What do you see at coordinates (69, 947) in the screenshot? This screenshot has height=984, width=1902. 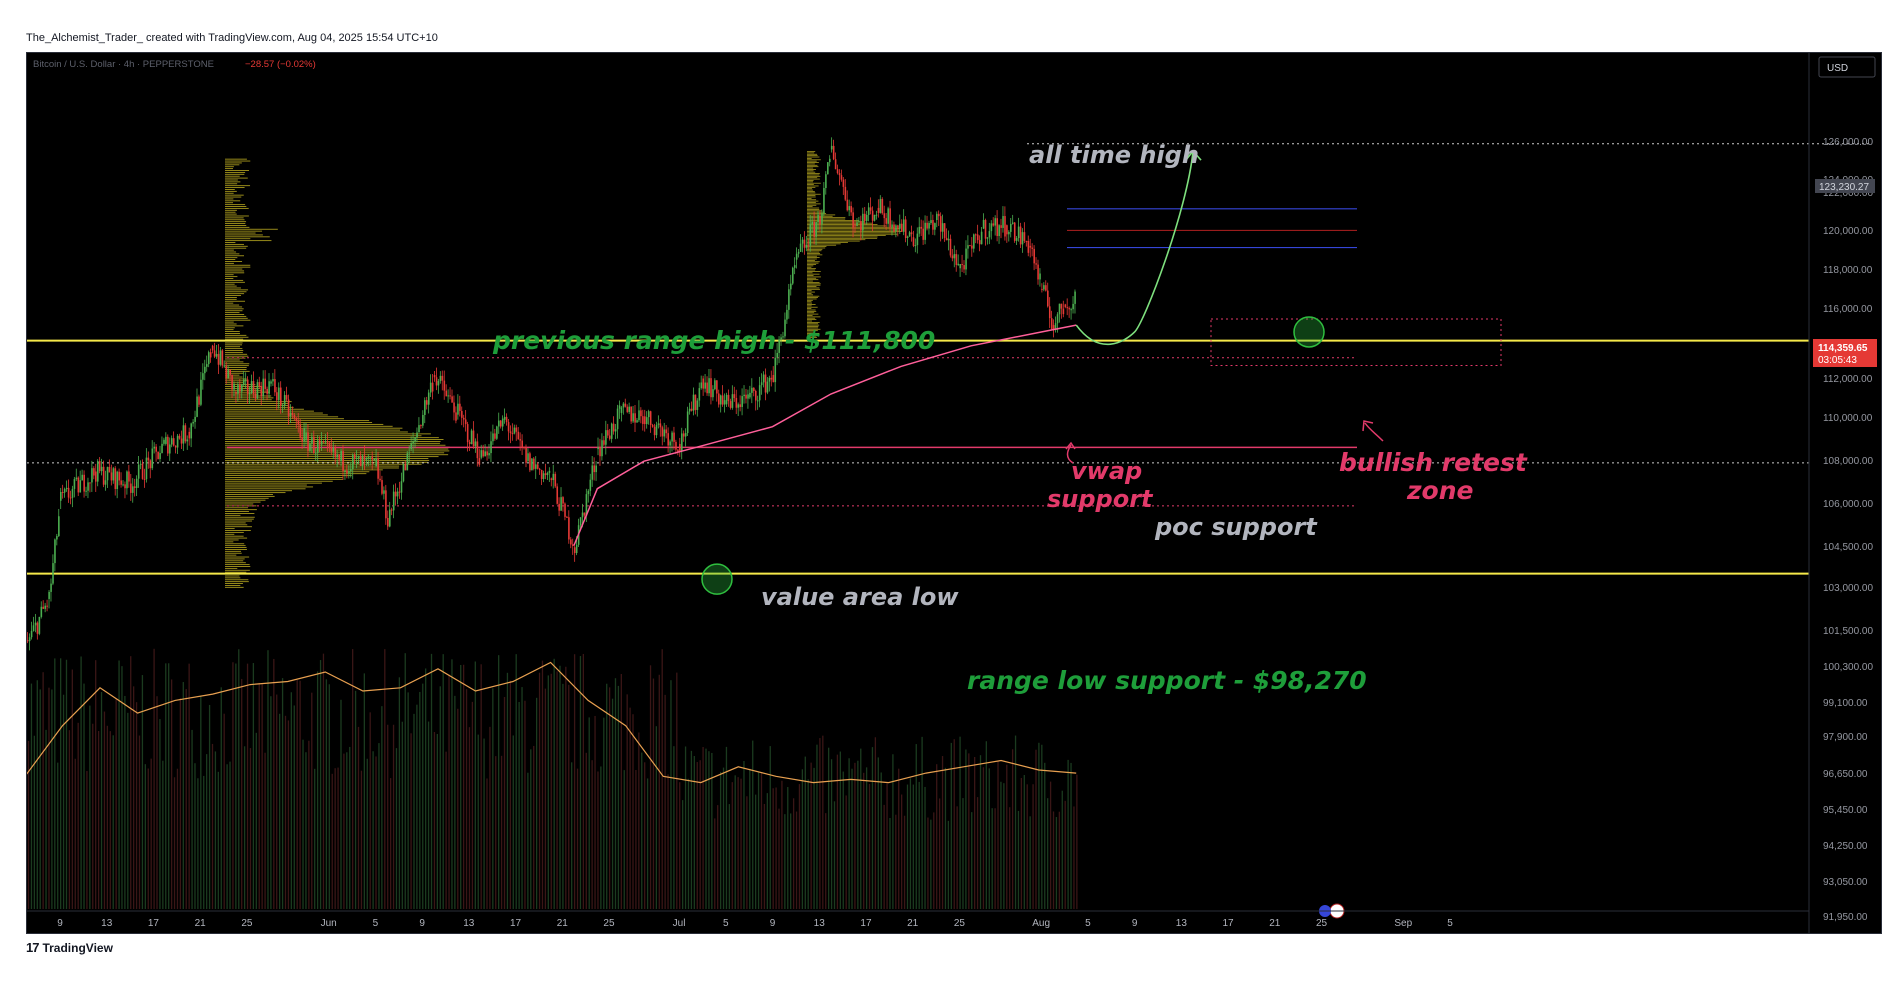 I see `tradingview-logo: 17 TradingView` at bounding box center [69, 947].